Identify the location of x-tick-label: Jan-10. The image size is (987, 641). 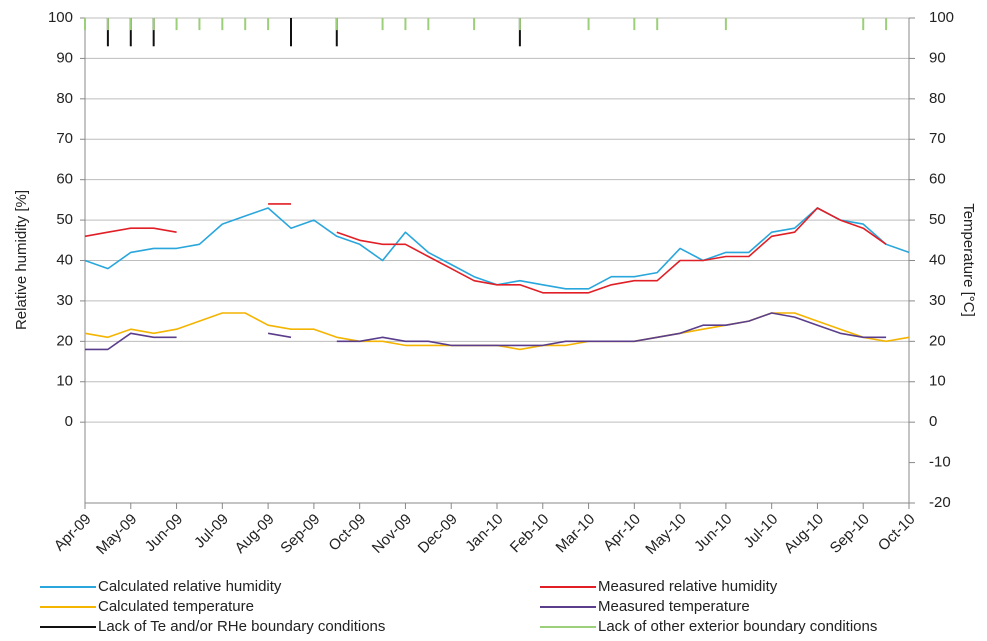
(484, 533).